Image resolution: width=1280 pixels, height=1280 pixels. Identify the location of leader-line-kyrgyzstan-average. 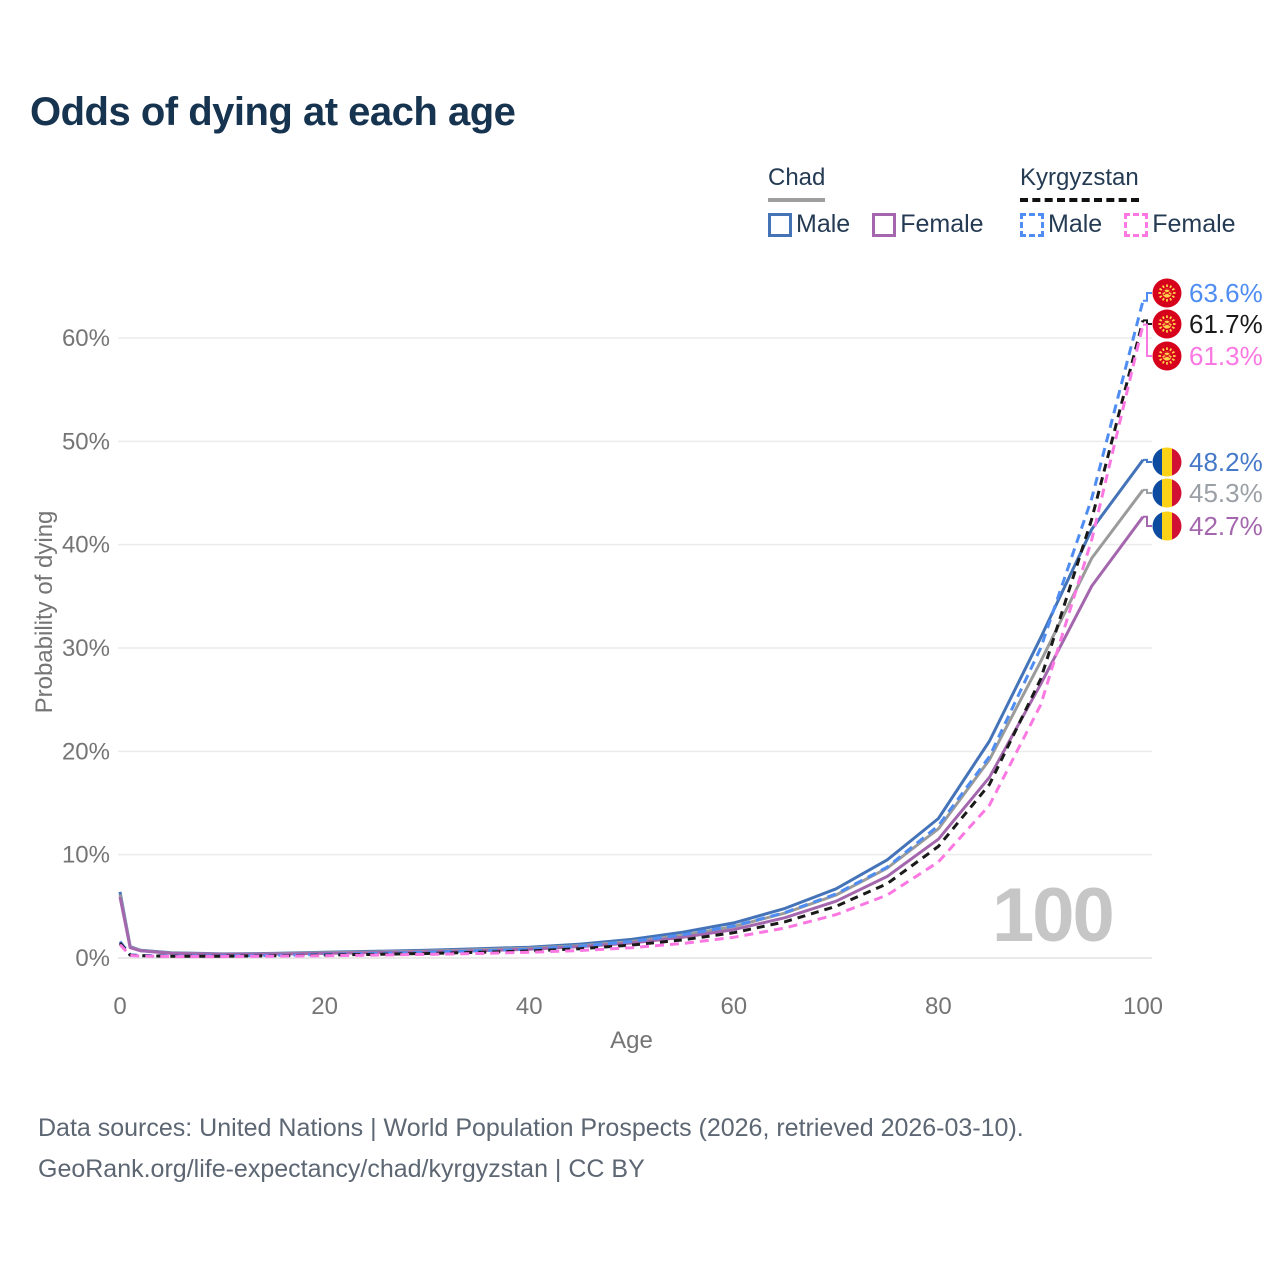
(1147, 322).